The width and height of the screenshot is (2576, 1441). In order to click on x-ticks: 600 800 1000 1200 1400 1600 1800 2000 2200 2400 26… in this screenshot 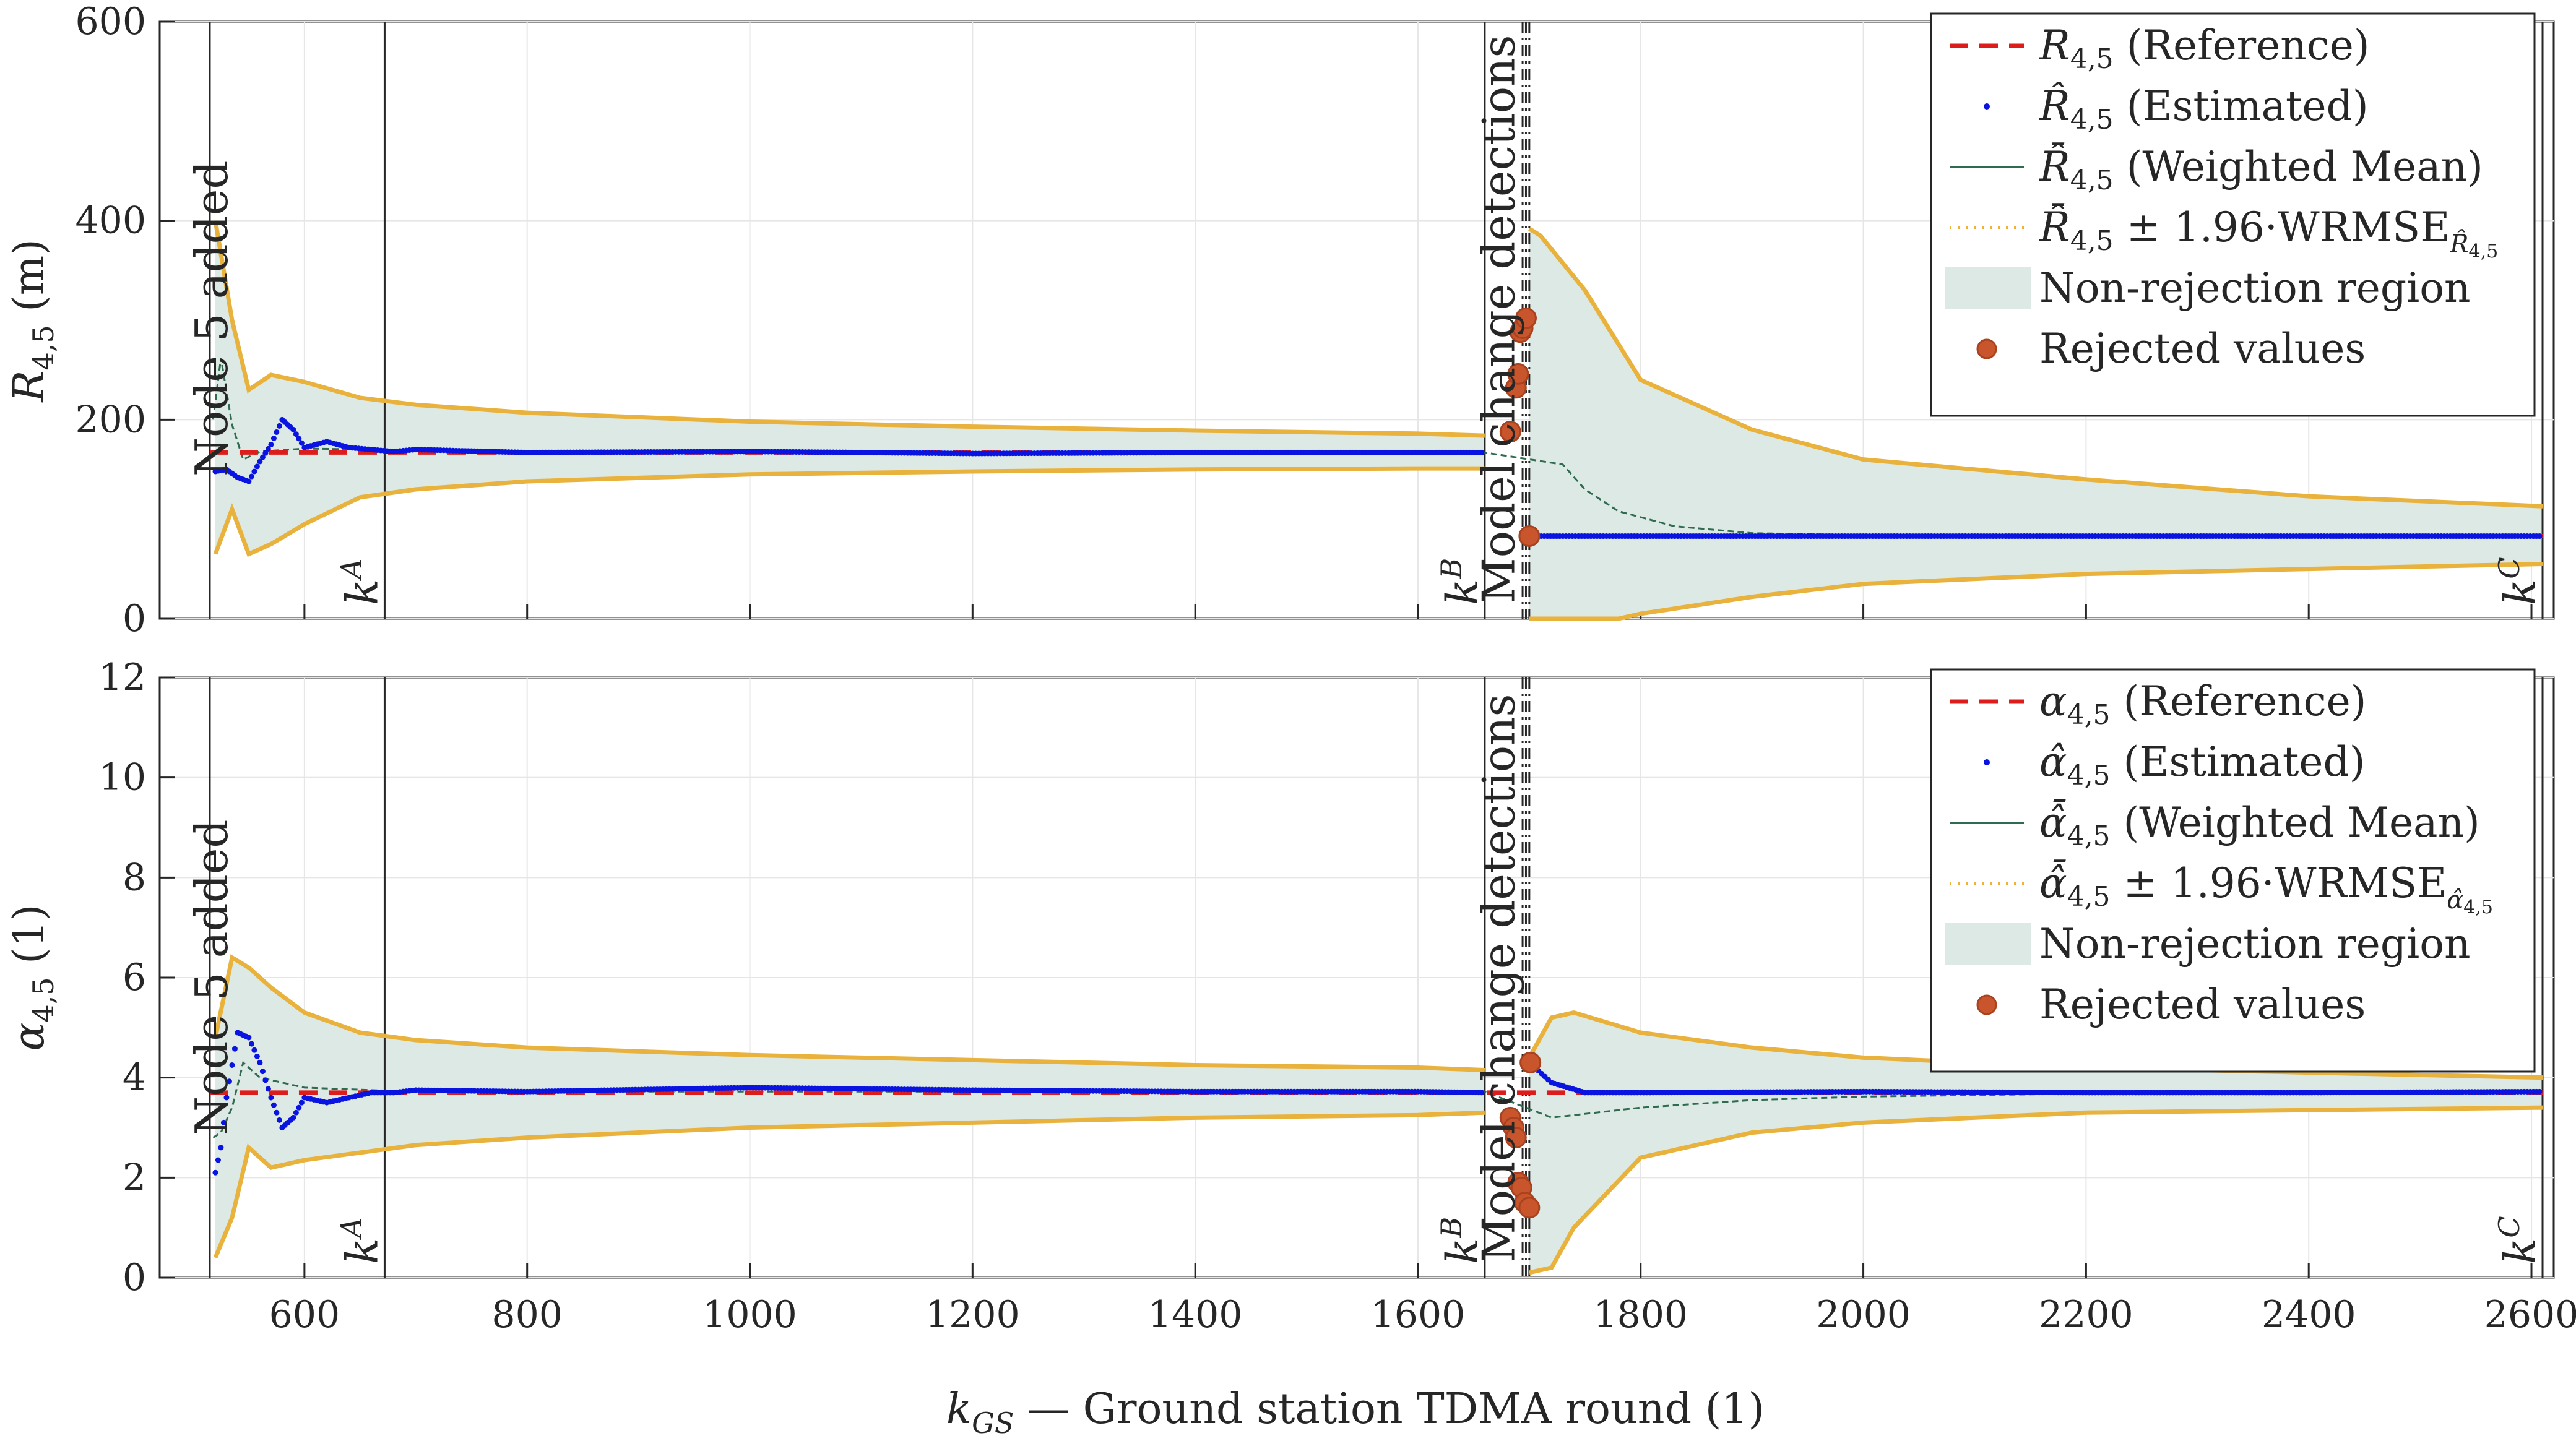, I will do `click(1422, 1315)`.